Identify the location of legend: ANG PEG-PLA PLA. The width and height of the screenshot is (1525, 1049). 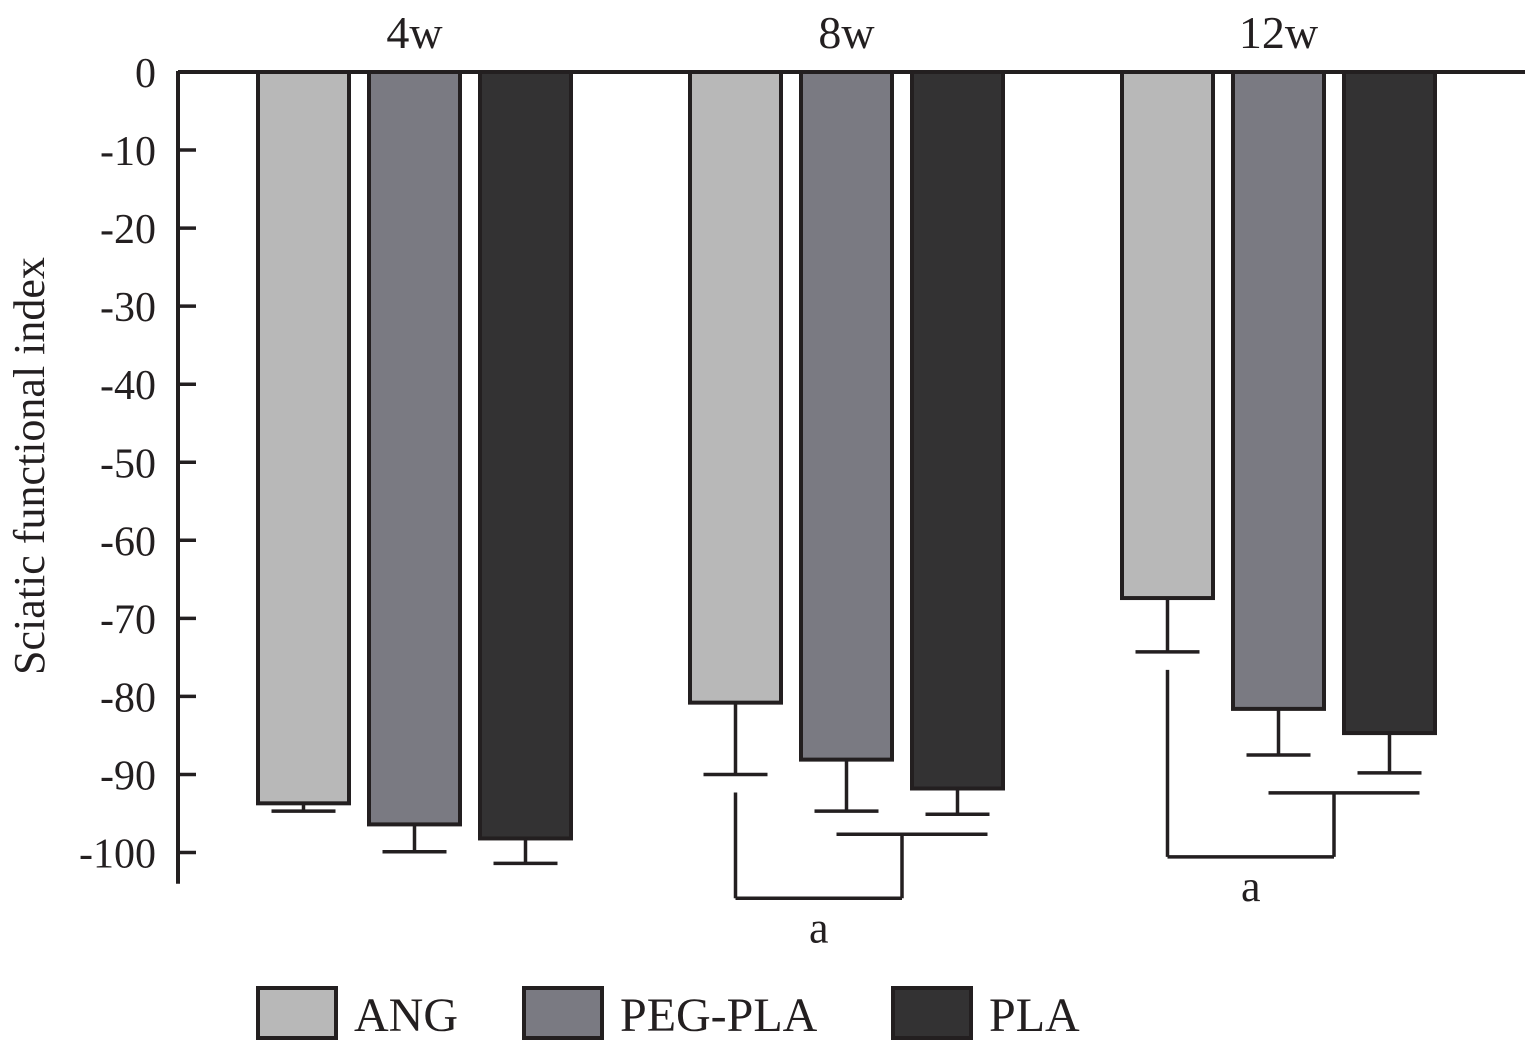
(668, 1014).